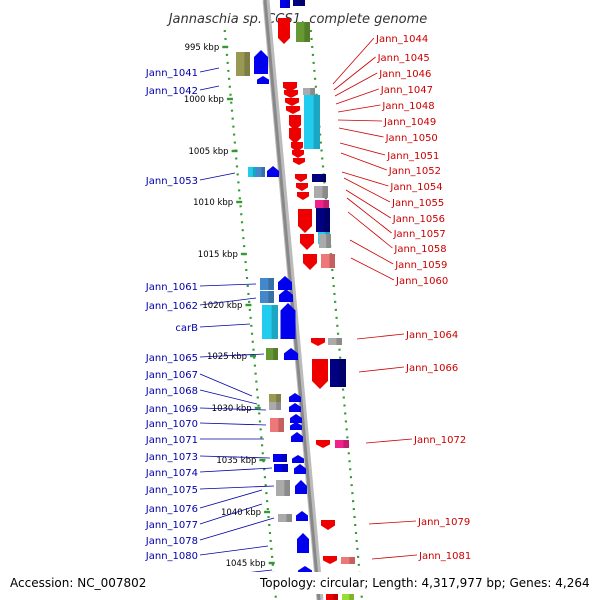 This screenshot has width=600, height=600. What do you see at coordinates (406, 90) in the screenshot?
I see `gene-label-right: Jann_1047` at bounding box center [406, 90].